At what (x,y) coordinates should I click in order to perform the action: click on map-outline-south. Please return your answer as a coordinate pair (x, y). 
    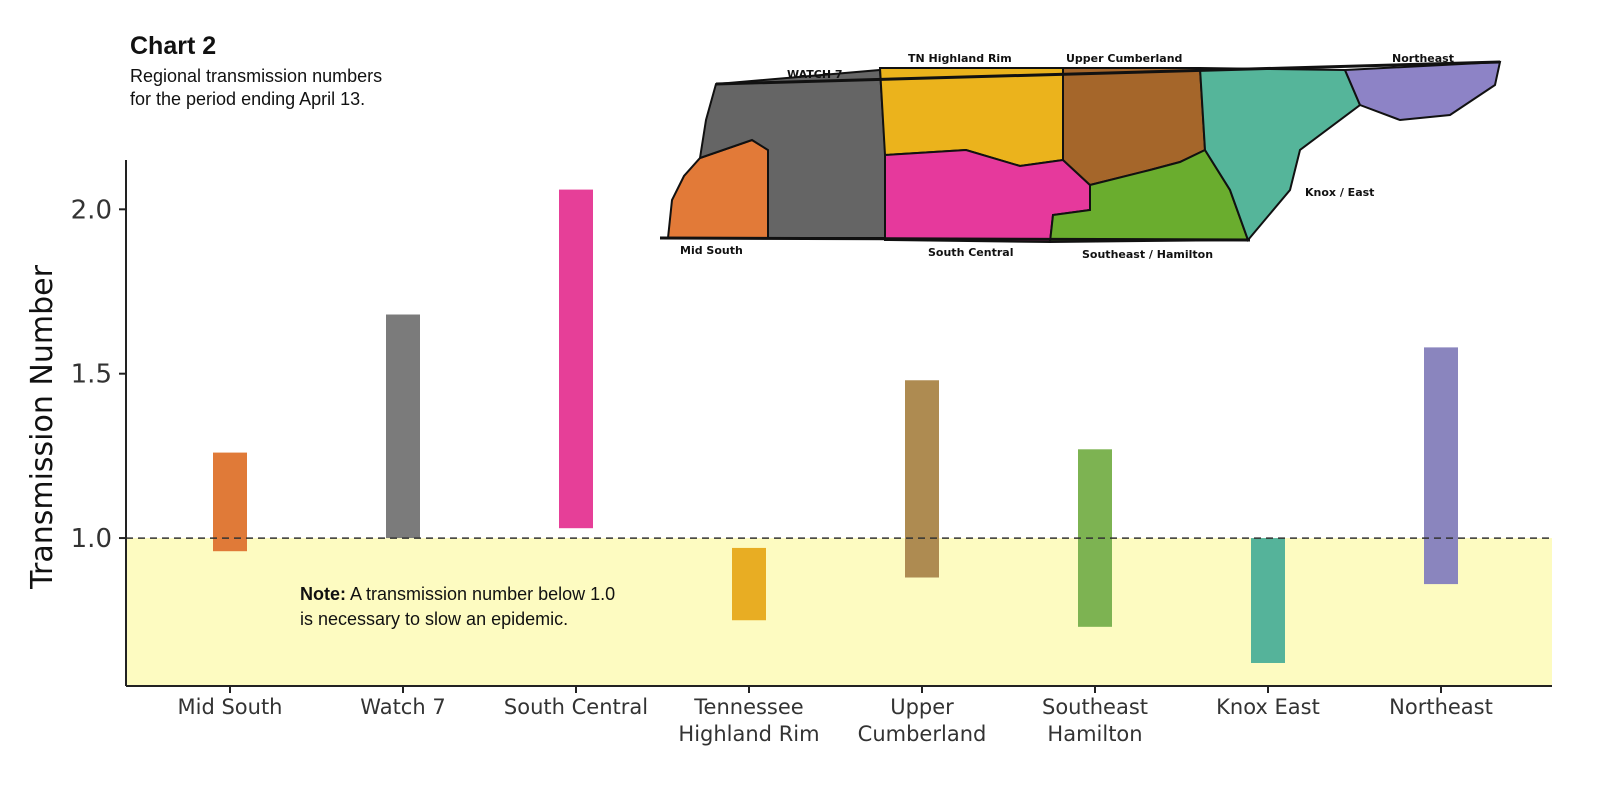
    Looking at the image, I should click on (955, 239).